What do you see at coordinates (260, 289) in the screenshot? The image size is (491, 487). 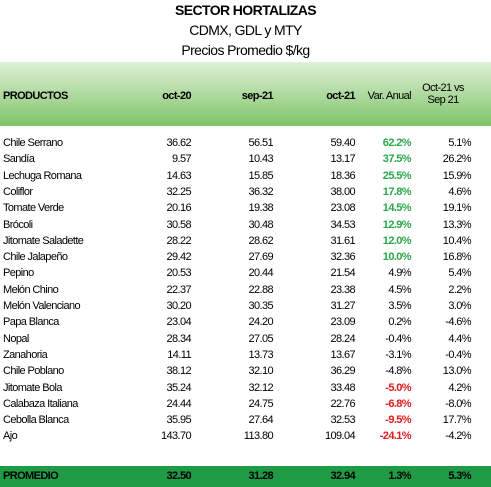 I see `price-cell: 22.88` at bounding box center [260, 289].